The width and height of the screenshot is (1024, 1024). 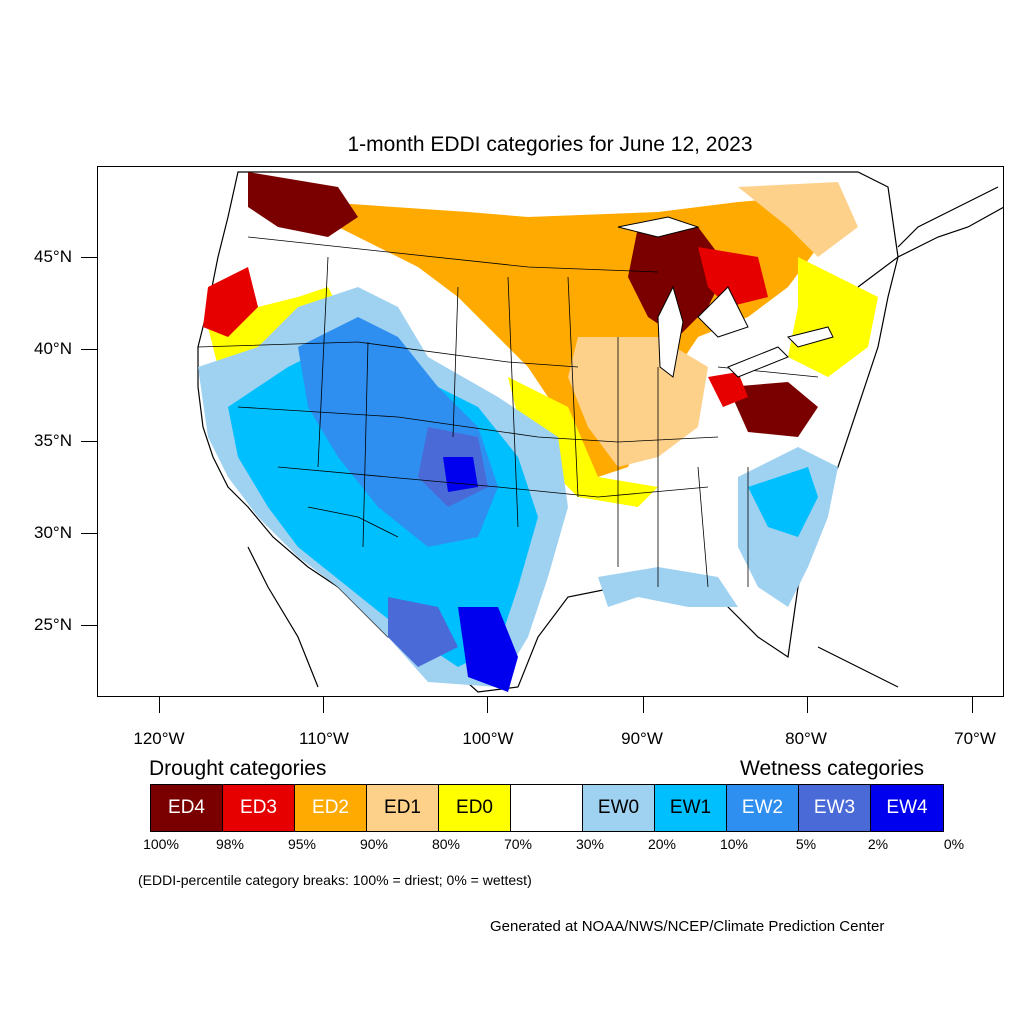 What do you see at coordinates (835, 808) in the screenshot?
I see `legend-swatch-ew3: EW3` at bounding box center [835, 808].